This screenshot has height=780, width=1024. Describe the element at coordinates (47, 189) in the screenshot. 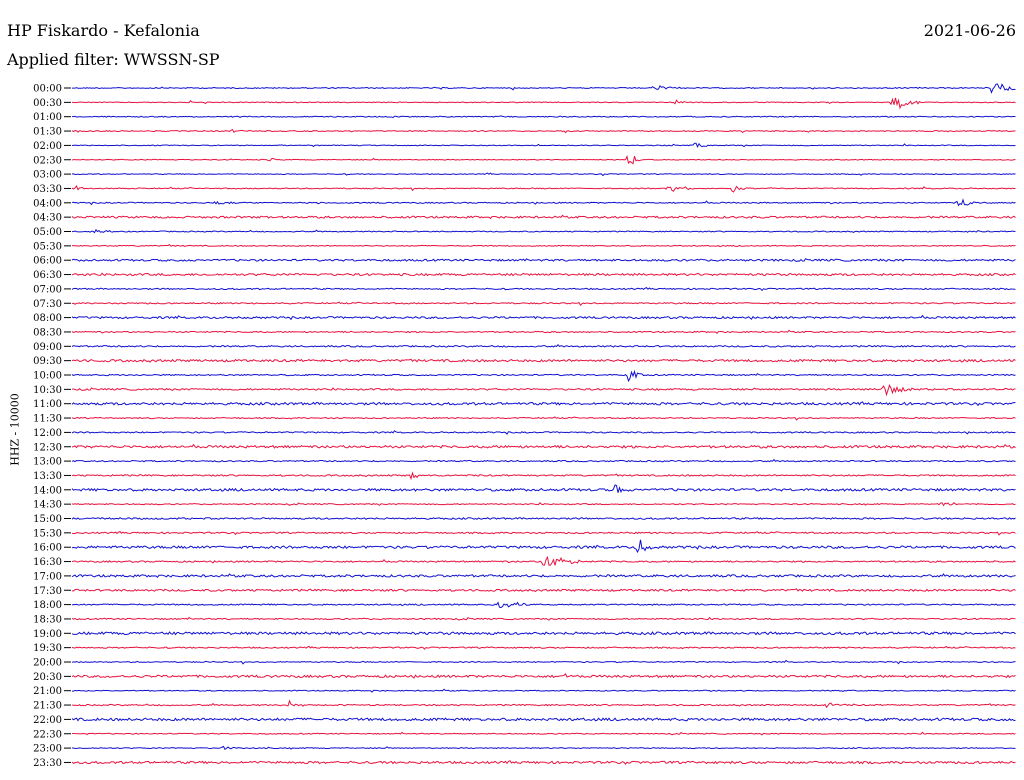

I see `row-label-0330: 03:30` at that location.